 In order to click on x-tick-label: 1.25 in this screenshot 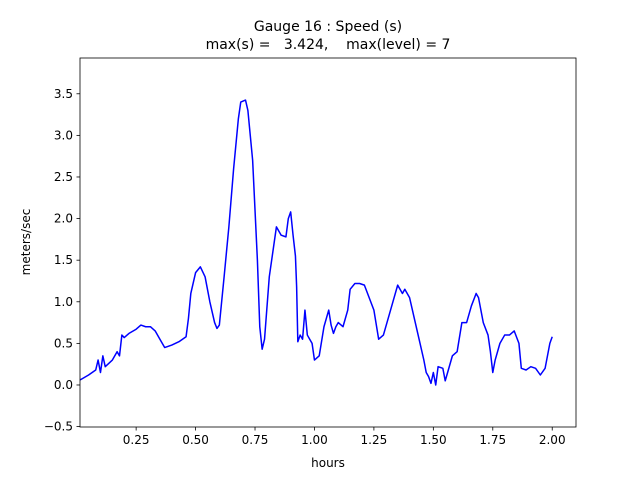, I will do `click(374, 440)`.